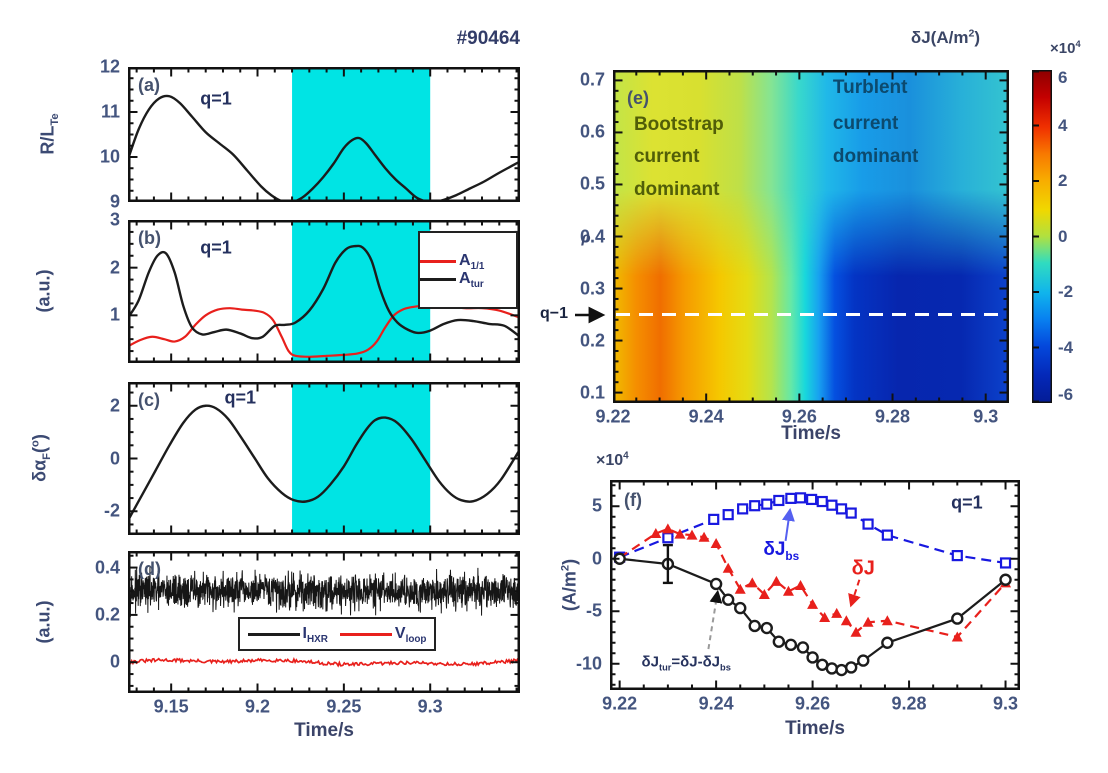 The image size is (1108, 773). Describe the element at coordinates (344, 706) in the screenshot. I see `x-tick-label: 9.25` at that location.